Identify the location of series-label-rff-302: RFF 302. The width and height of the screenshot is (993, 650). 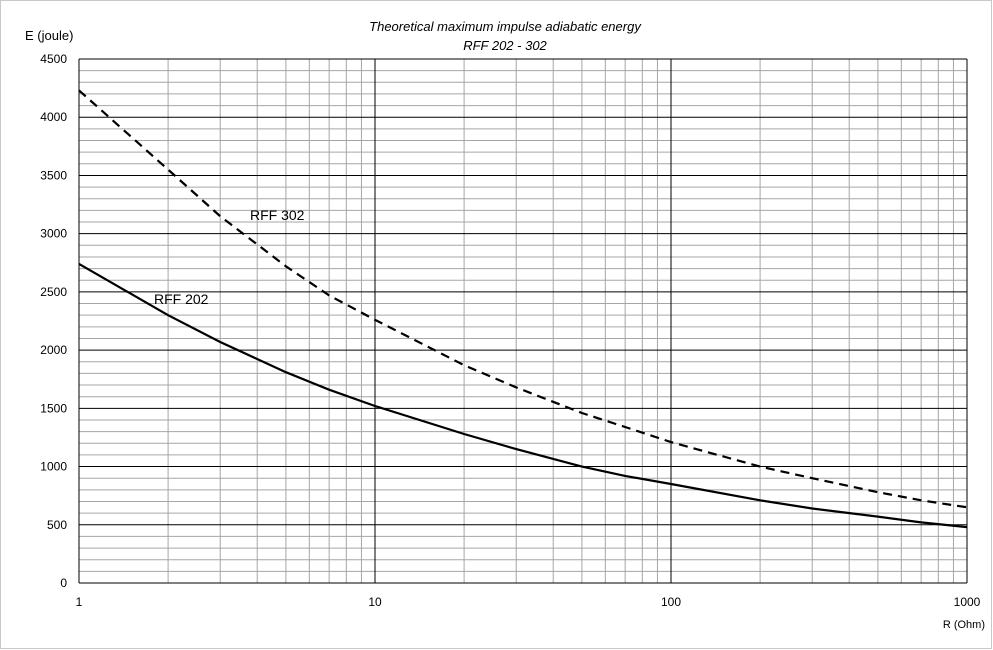
(277, 215).